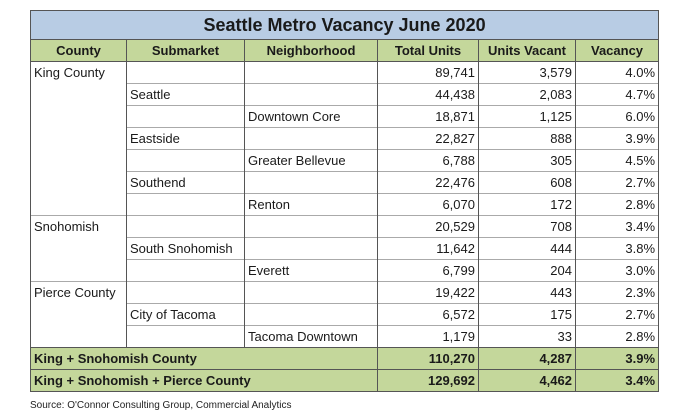 The image size is (688, 417). What do you see at coordinates (428, 138) in the screenshot?
I see `total-units-cell: 22,827` at bounding box center [428, 138].